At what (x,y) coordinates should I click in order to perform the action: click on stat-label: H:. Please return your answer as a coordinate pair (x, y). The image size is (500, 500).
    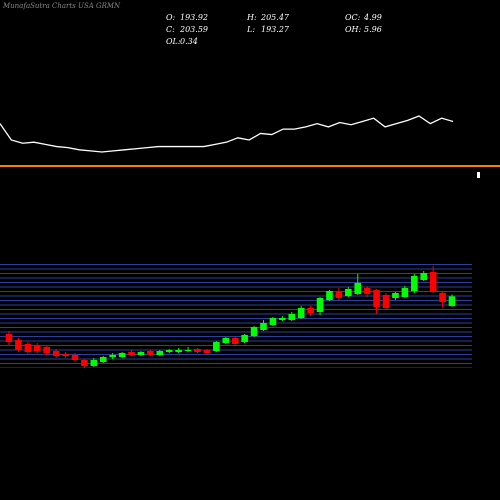
    Looking at the image, I should click on (251, 17).